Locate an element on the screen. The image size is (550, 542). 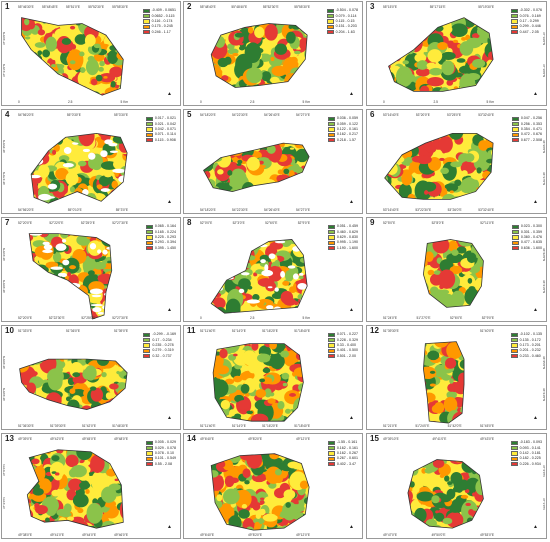
tick-label: 55°17'15"E is located at coordinates (437, 7).